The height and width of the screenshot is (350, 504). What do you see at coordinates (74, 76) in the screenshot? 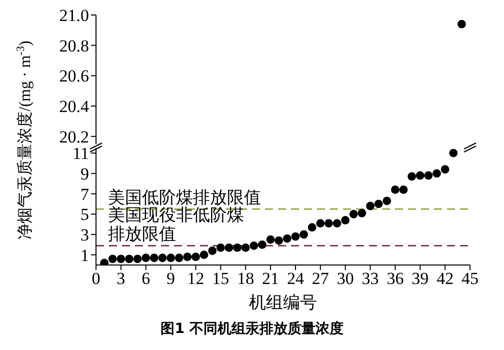
I see `y-tick-label: 20.6` at bounding box center [74, 76].